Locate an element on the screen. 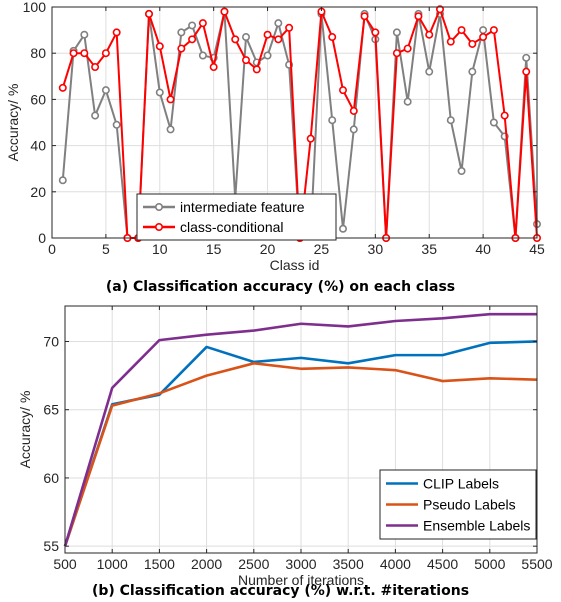  legend-label: intermediate feature is located at coordinates (242, 207).